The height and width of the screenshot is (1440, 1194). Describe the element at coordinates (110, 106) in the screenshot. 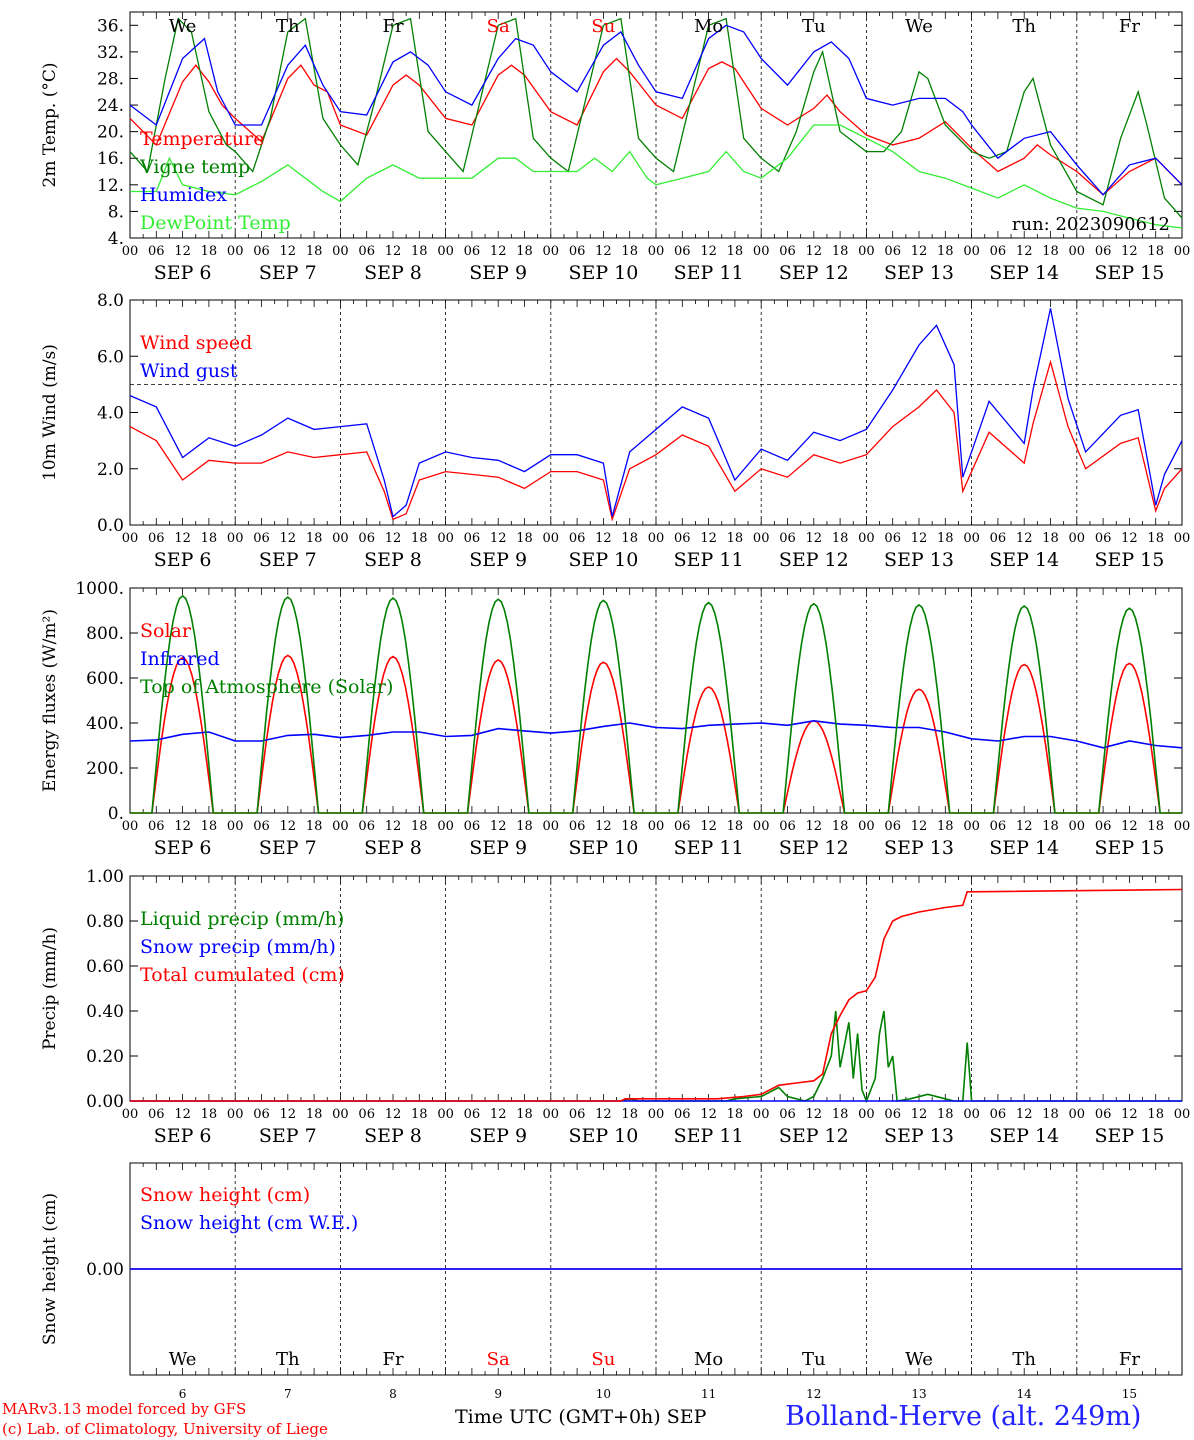

I see `y-tick-label: 24.` at that location.